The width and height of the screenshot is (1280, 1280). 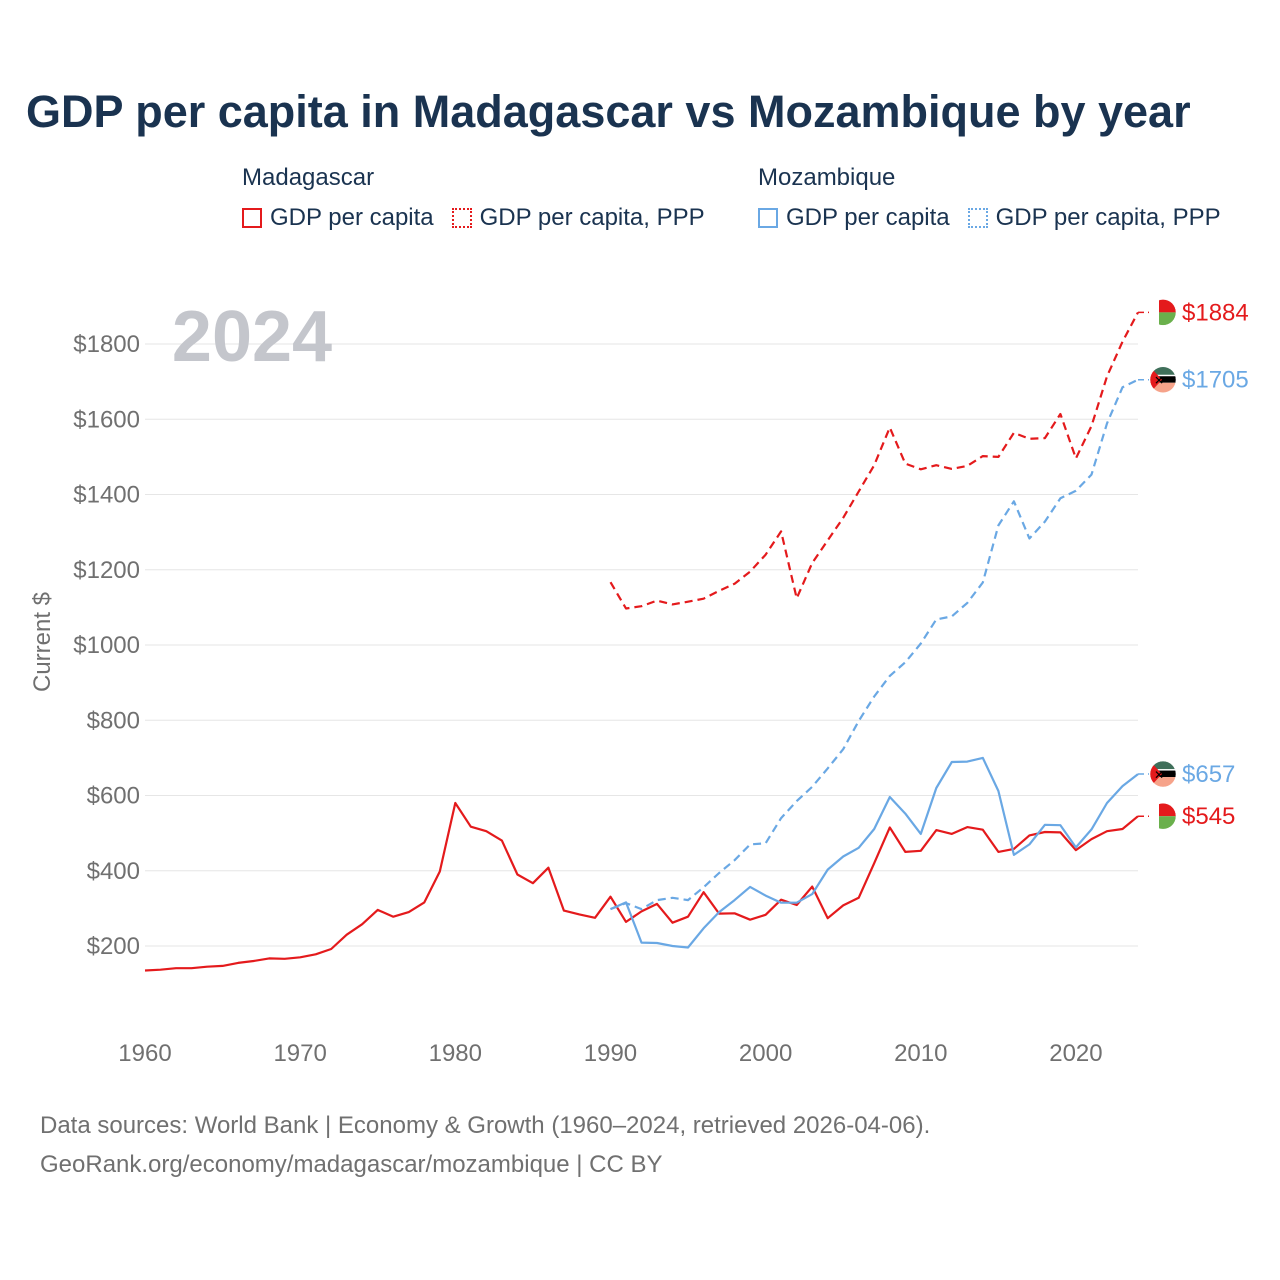 What do you see at coordinates (144, 1053) in the screenshot?
I see `x-tick-label: 1960` at bounding box center [144, 1053].